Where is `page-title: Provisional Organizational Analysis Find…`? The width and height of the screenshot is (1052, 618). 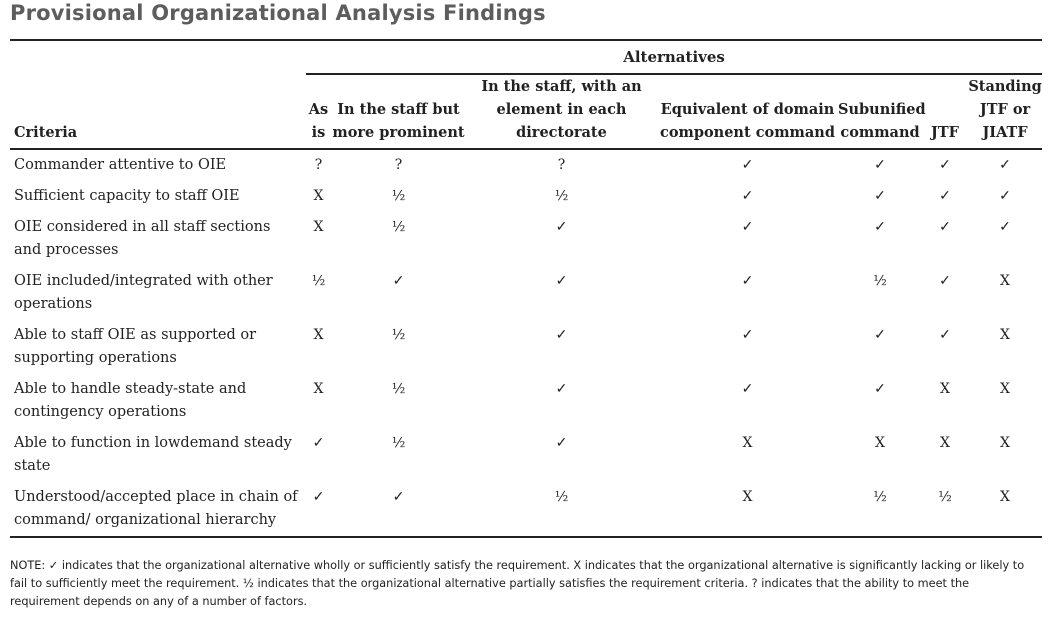
page-title: Provisional Organizational Analysis Find… is located at coordinates (278, 13).